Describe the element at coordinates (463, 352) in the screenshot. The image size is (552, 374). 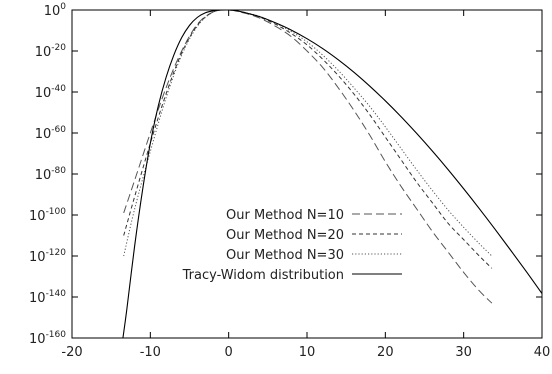
I see `x-tick-label: 30` at that location.